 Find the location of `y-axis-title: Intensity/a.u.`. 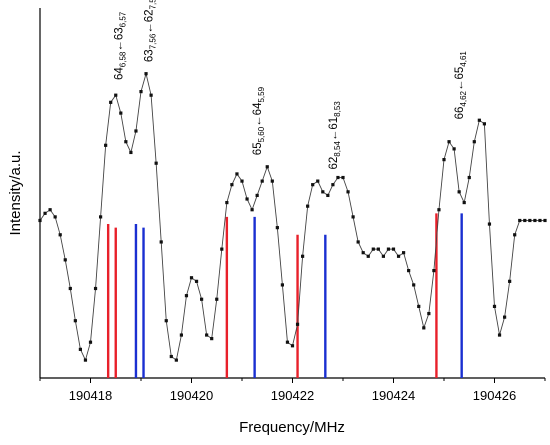

y-axis-title: Intensity/a.u. is located at coordinates (15, 192).